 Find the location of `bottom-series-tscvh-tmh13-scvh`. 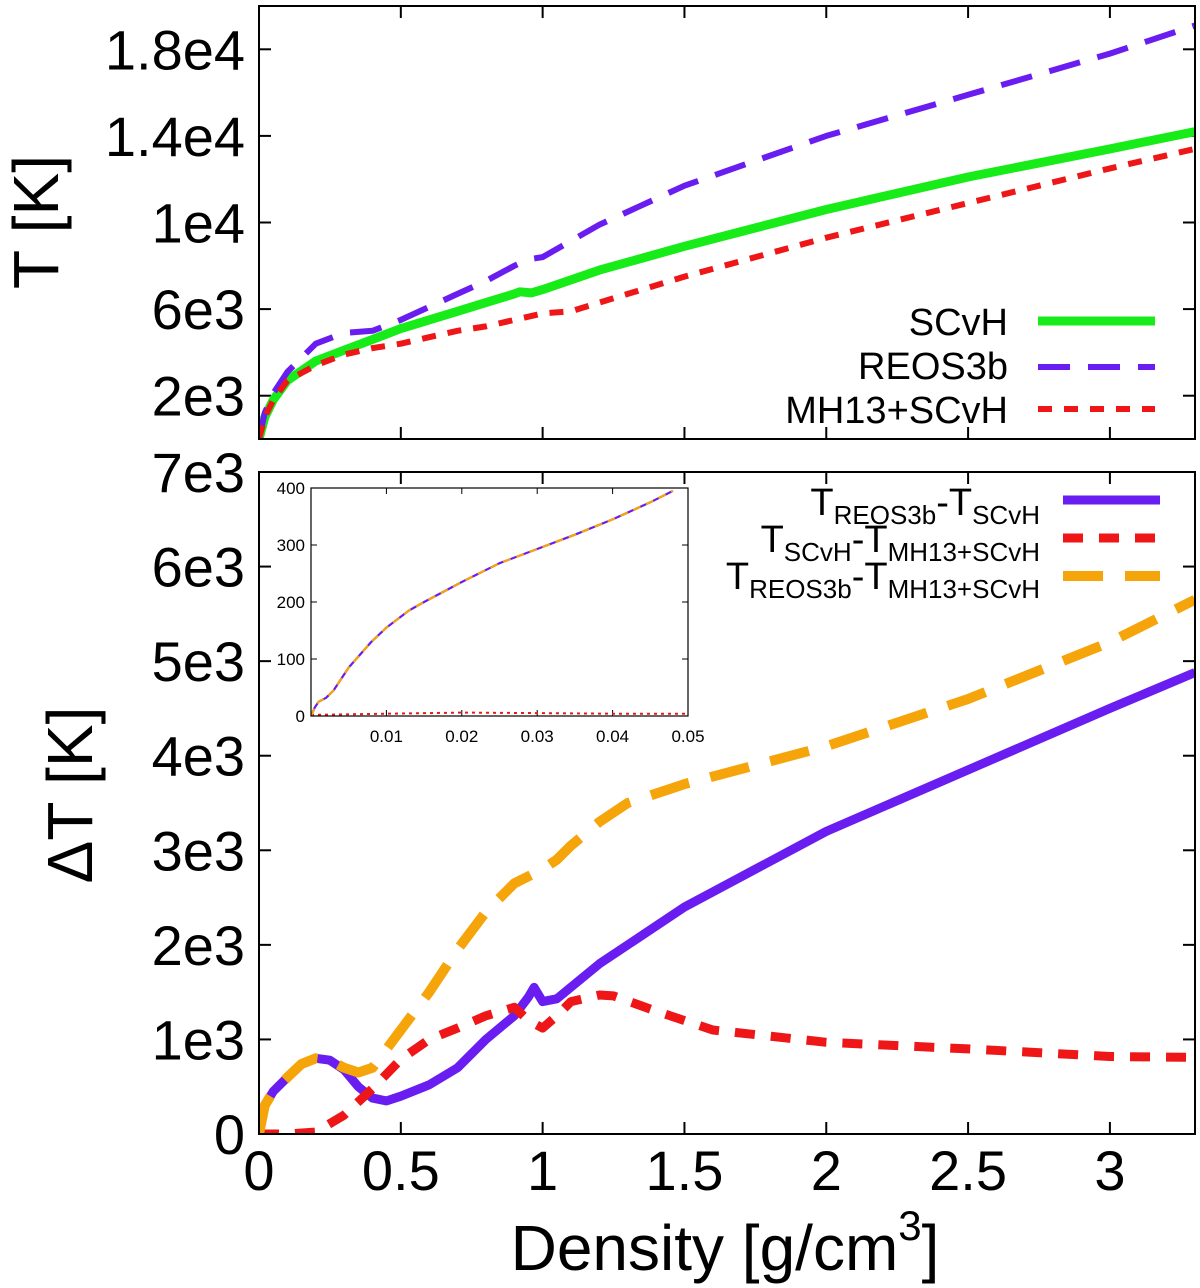

bottom-series-tscvh-tmh13-scvh is located at coordinates (727, 1062).